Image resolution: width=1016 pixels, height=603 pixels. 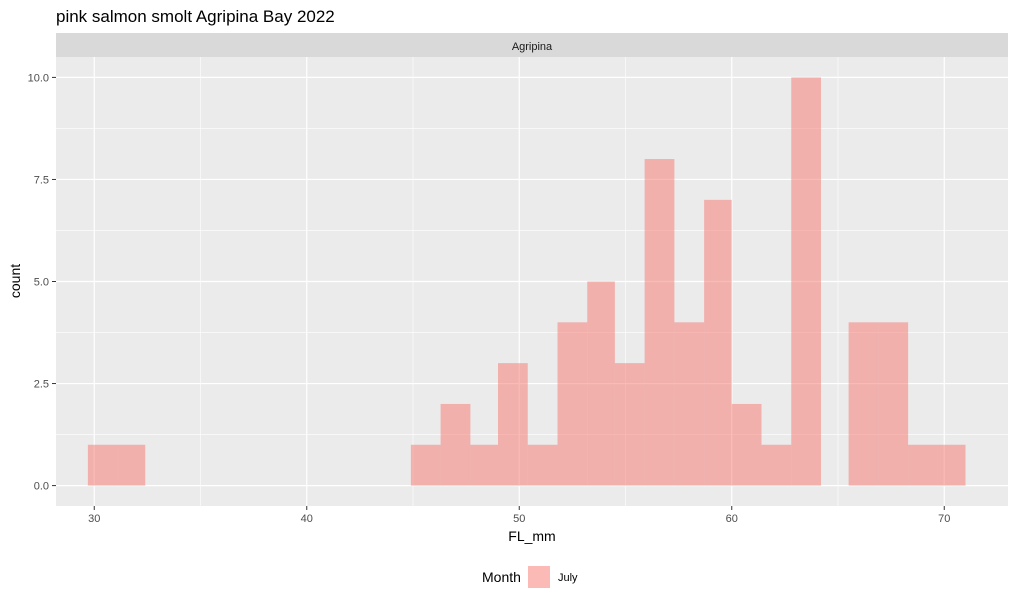 I want to click on x-tick-label: 30, so click(x=94, y=519).